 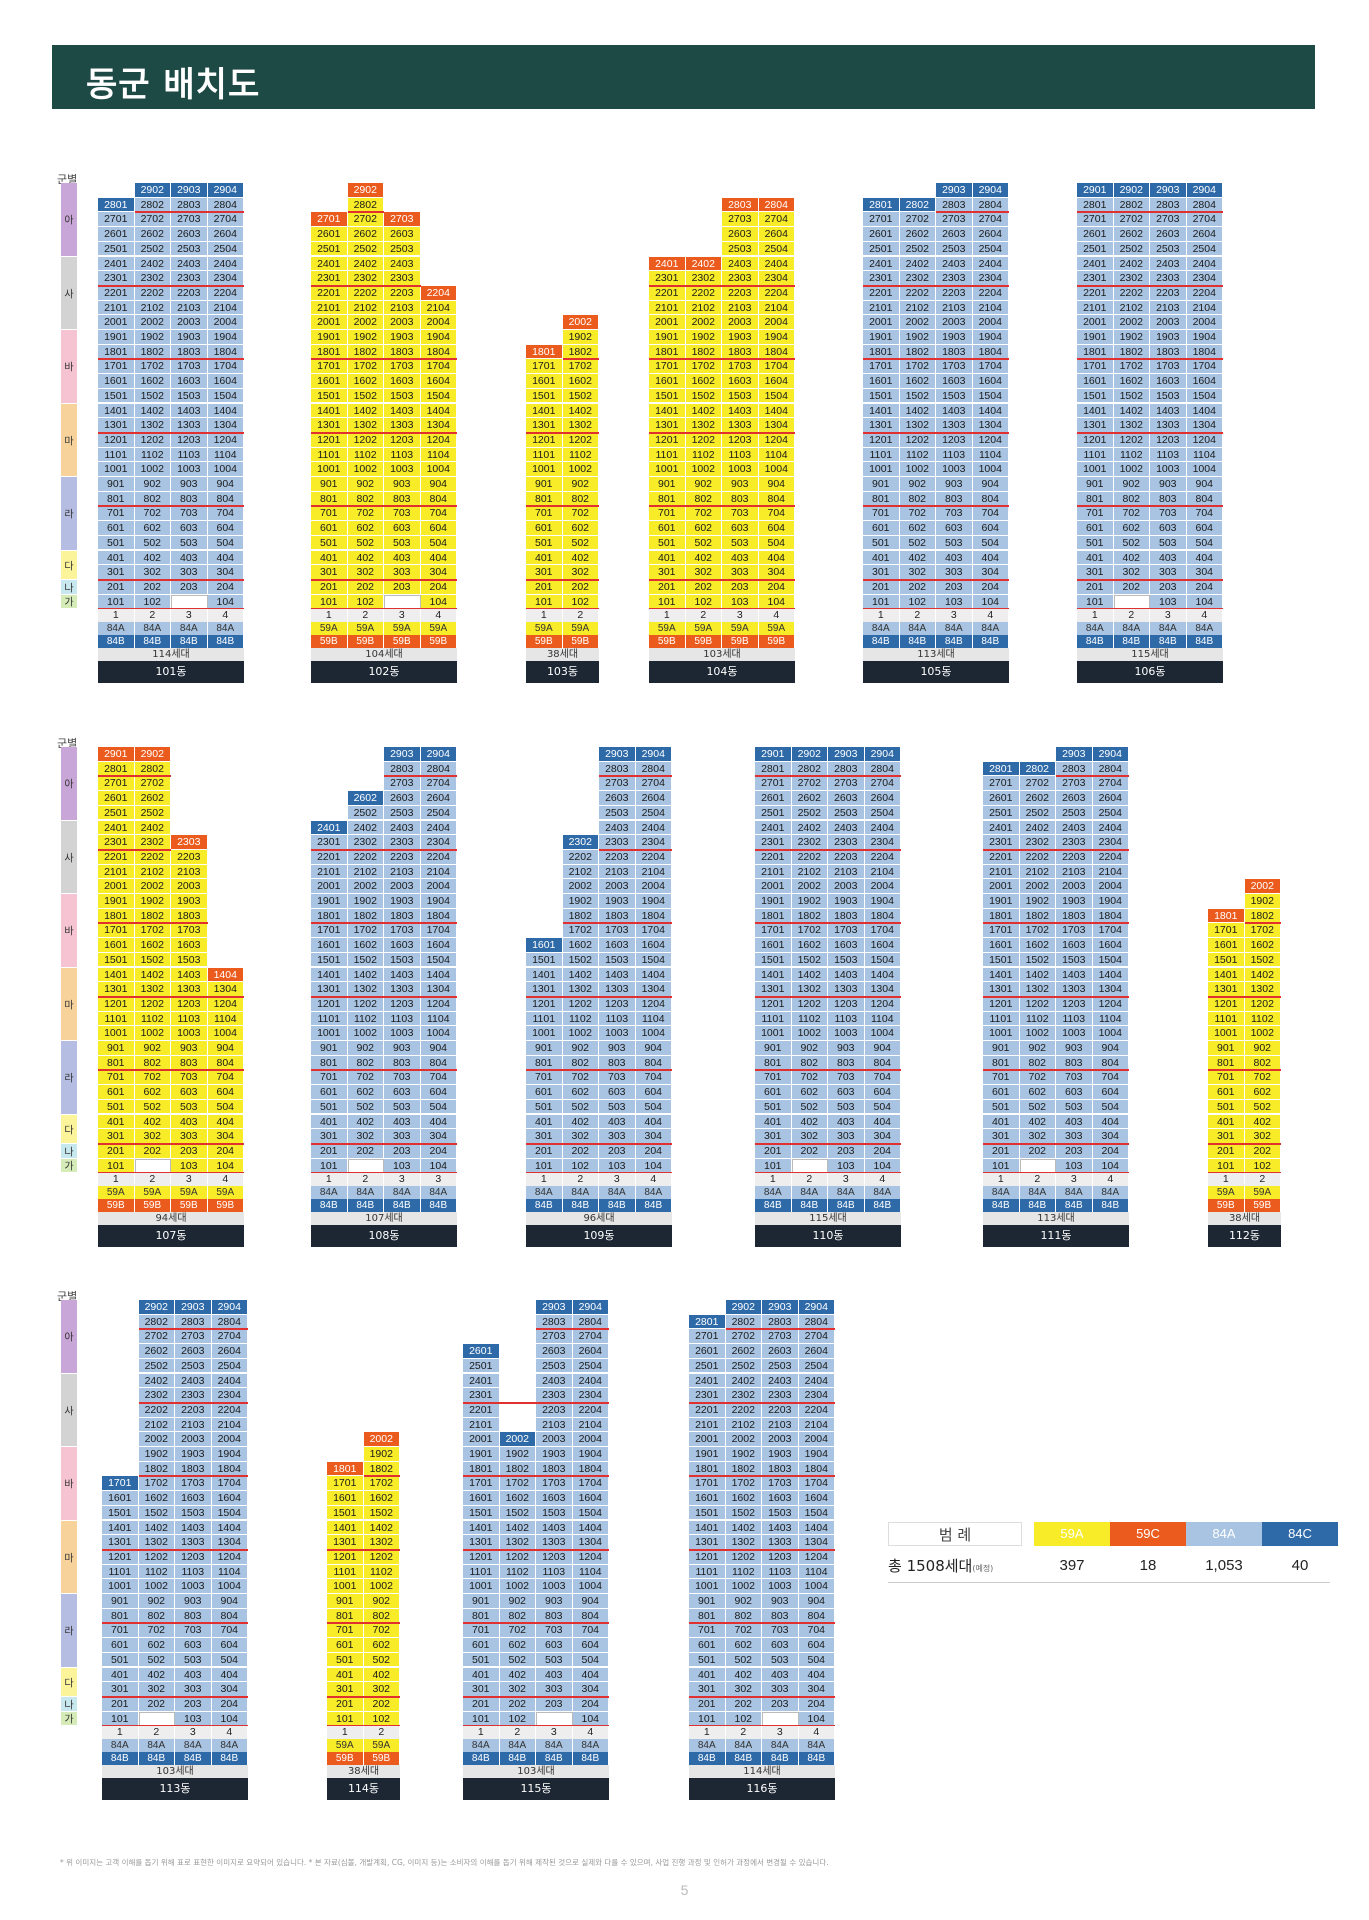 I want to click on unit-cell: 904, so click(x=882, y=1048).